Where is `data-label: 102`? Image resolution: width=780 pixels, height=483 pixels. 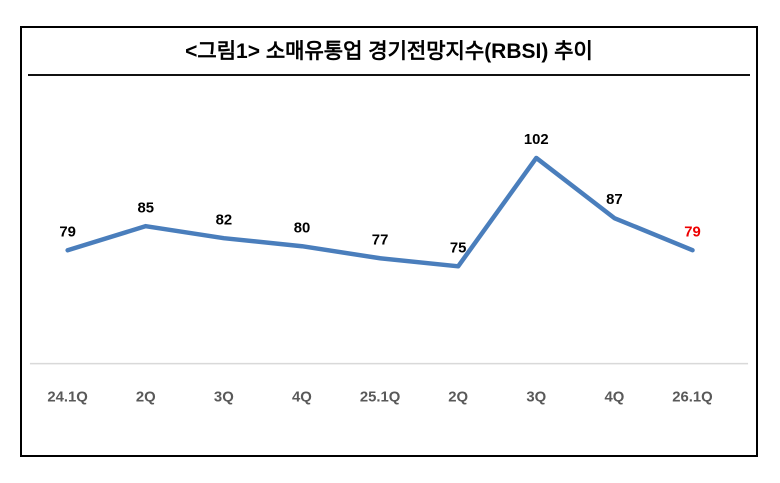
data-label: 102 is located at coordinates (536, 140).